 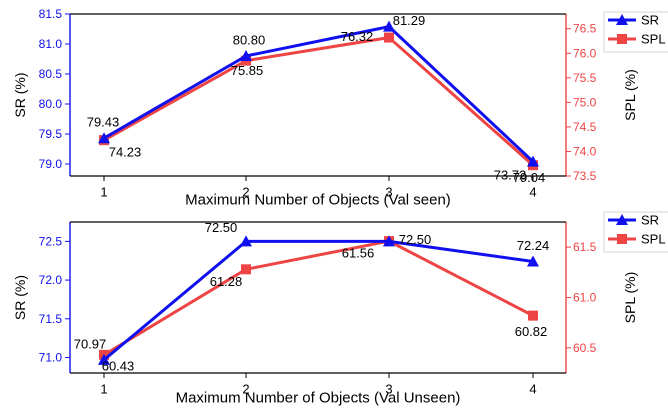 I want to click on spl-data-label: 60.82, so click(x=531, y=331).